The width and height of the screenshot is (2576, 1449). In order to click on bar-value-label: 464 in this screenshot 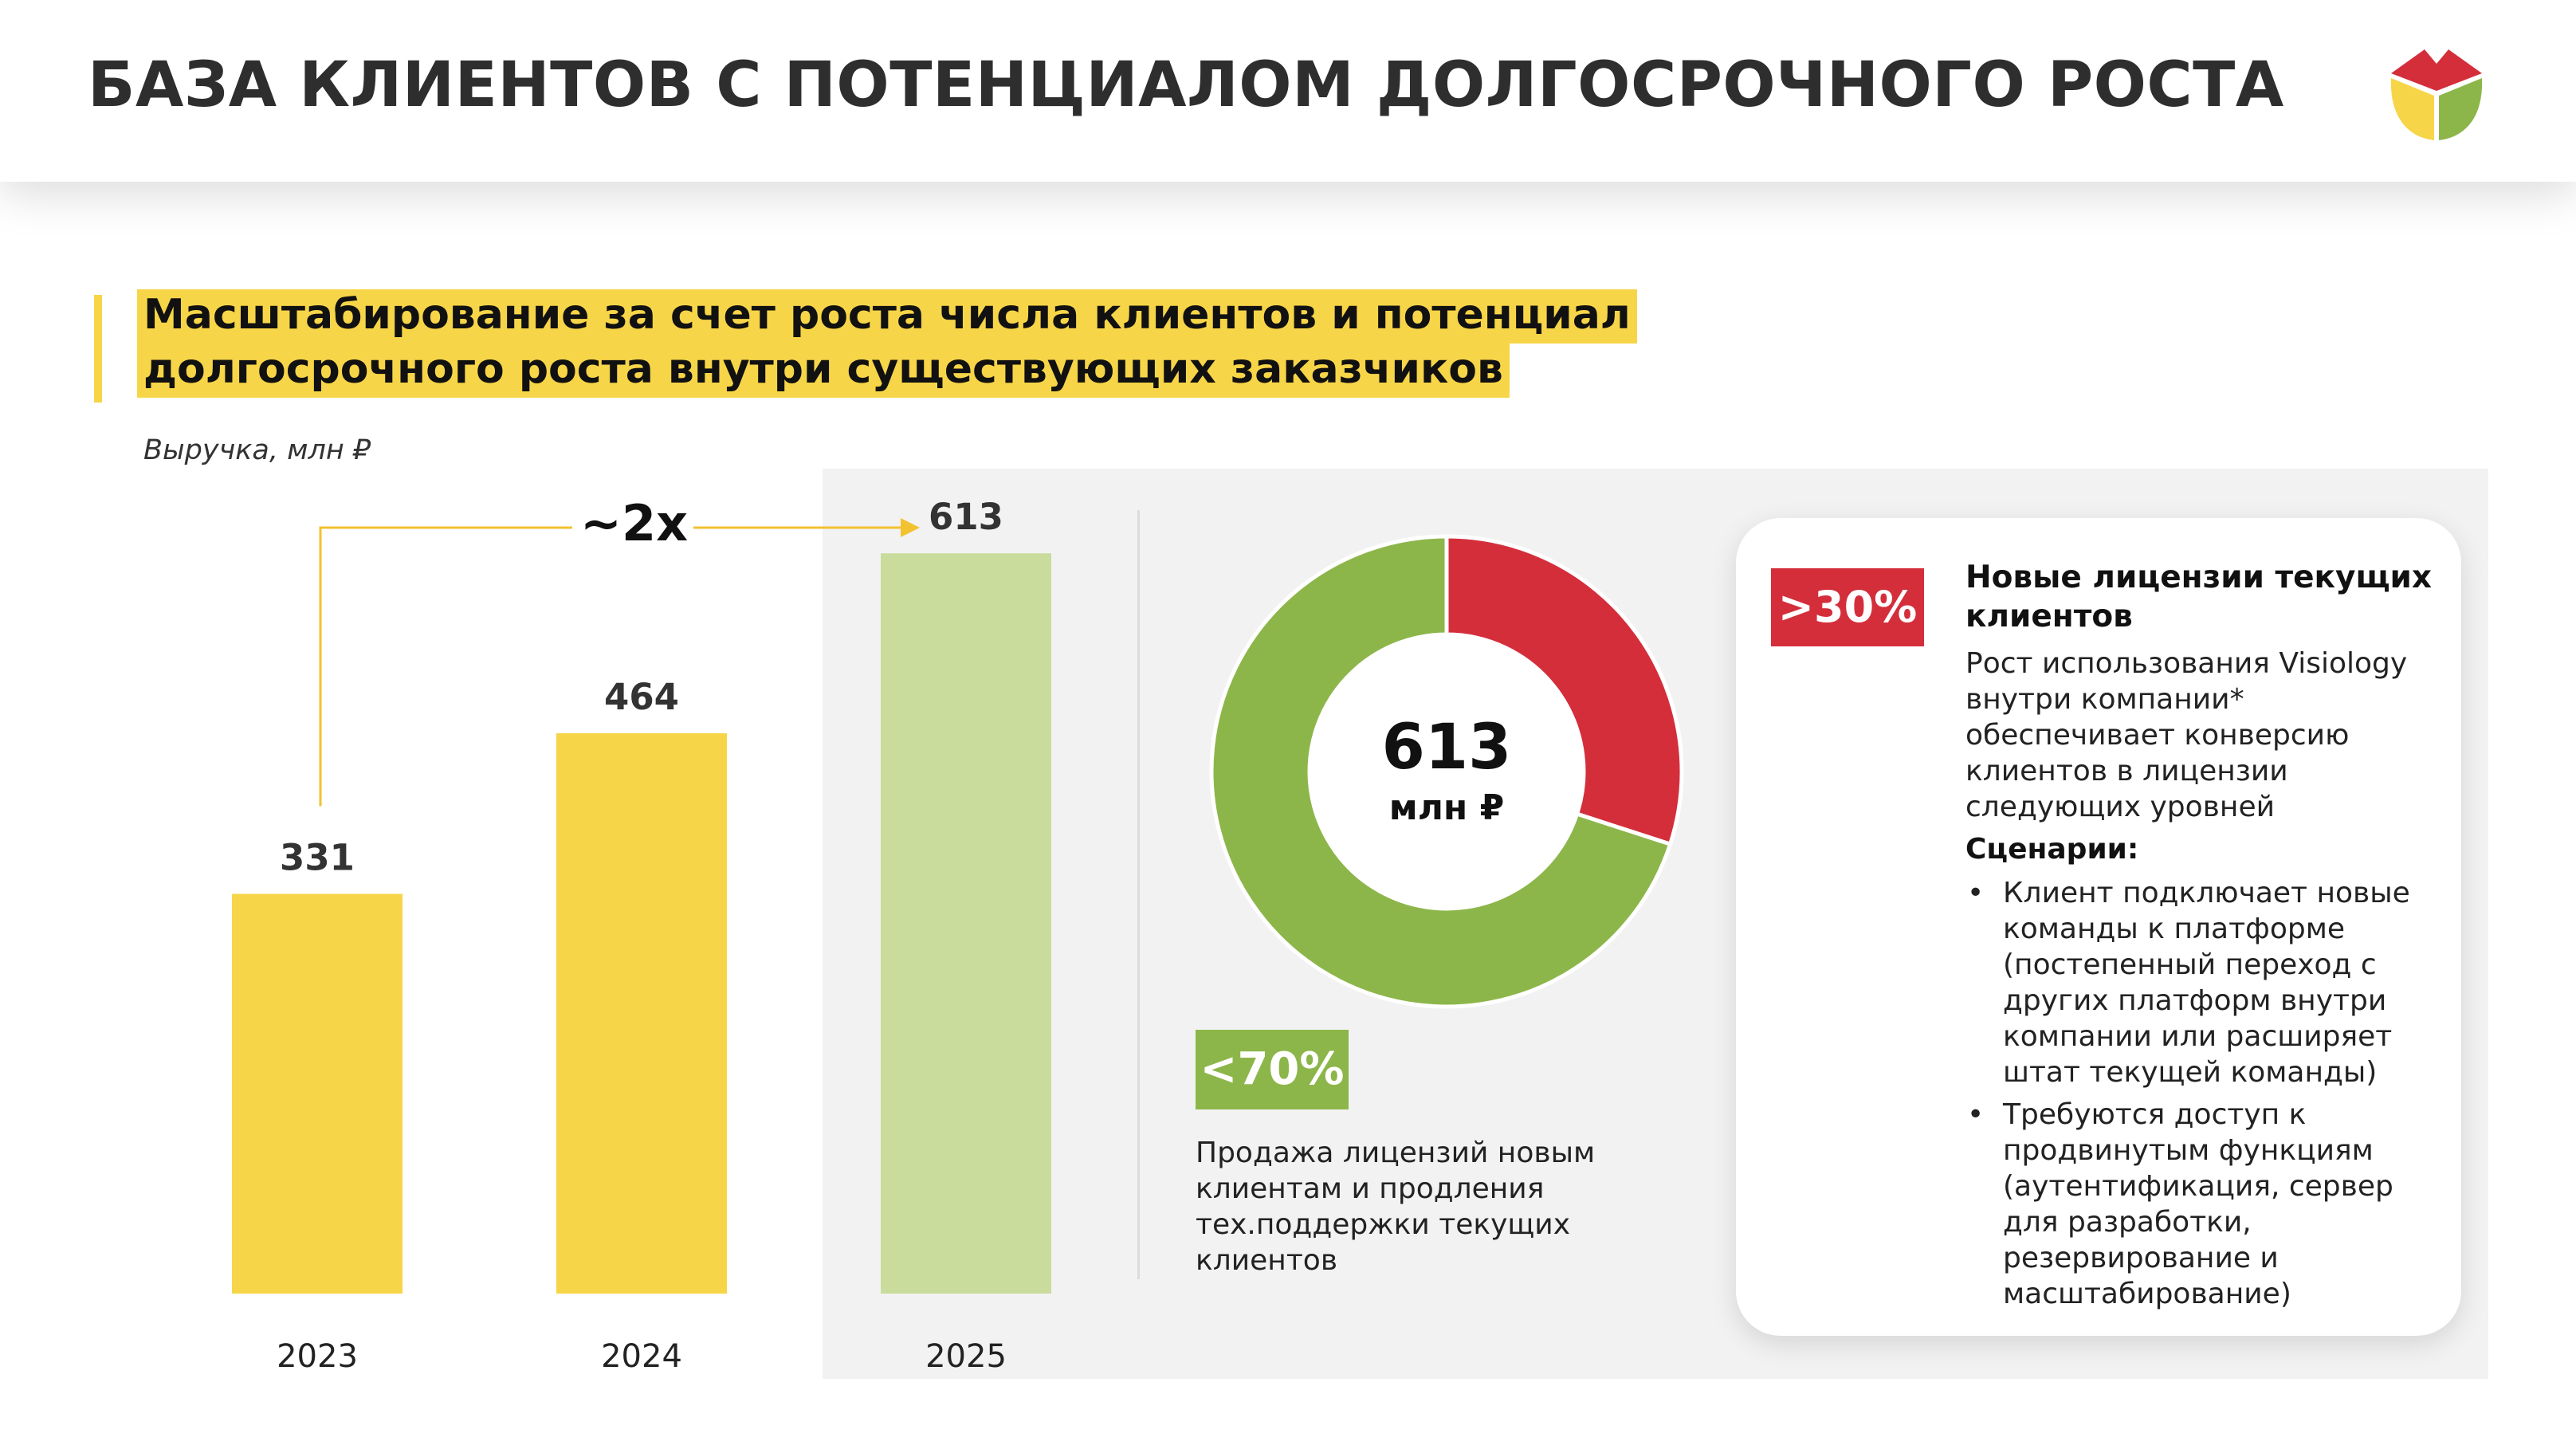, I will do `click(641, 697)`.